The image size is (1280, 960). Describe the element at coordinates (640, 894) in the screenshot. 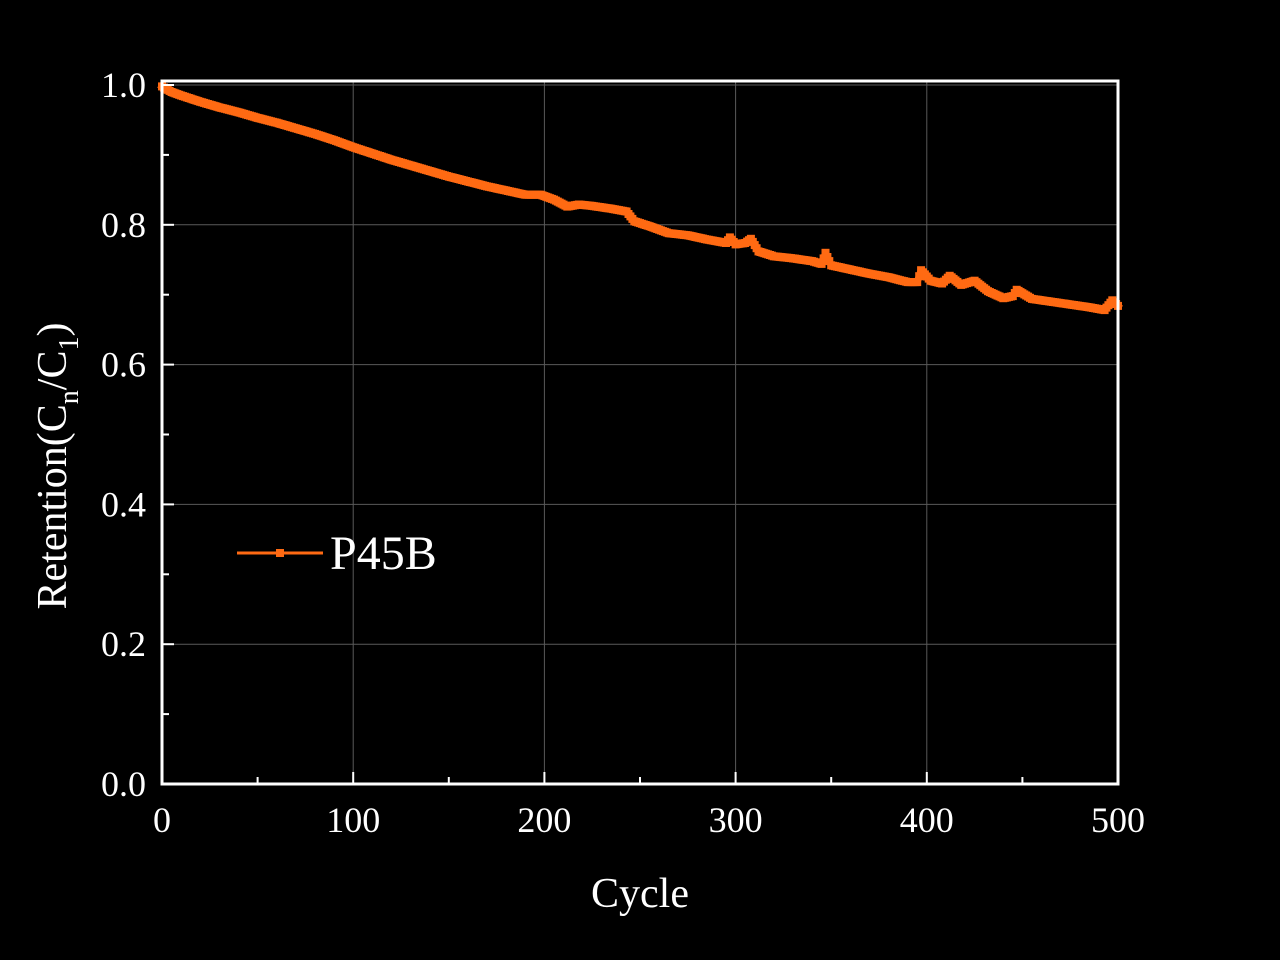

I see `x-axis-title: Cycle` at that location.